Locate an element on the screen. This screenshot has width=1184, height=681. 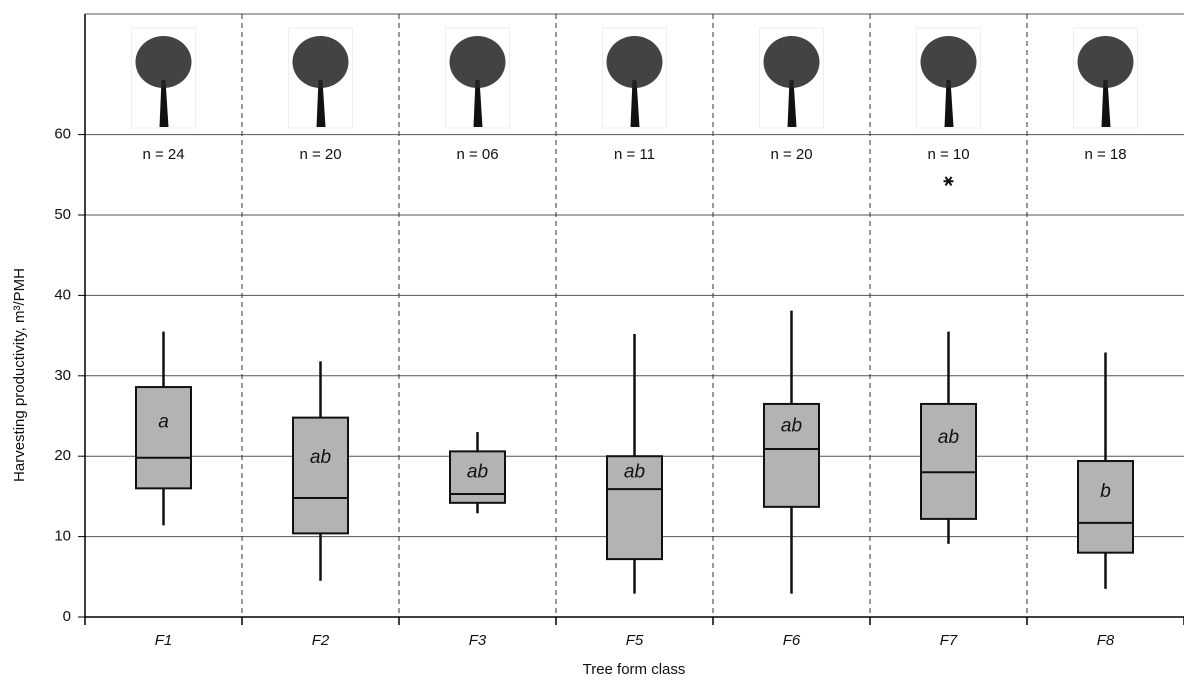
x-tick-label: F6 is located at coordinates (792, 640).